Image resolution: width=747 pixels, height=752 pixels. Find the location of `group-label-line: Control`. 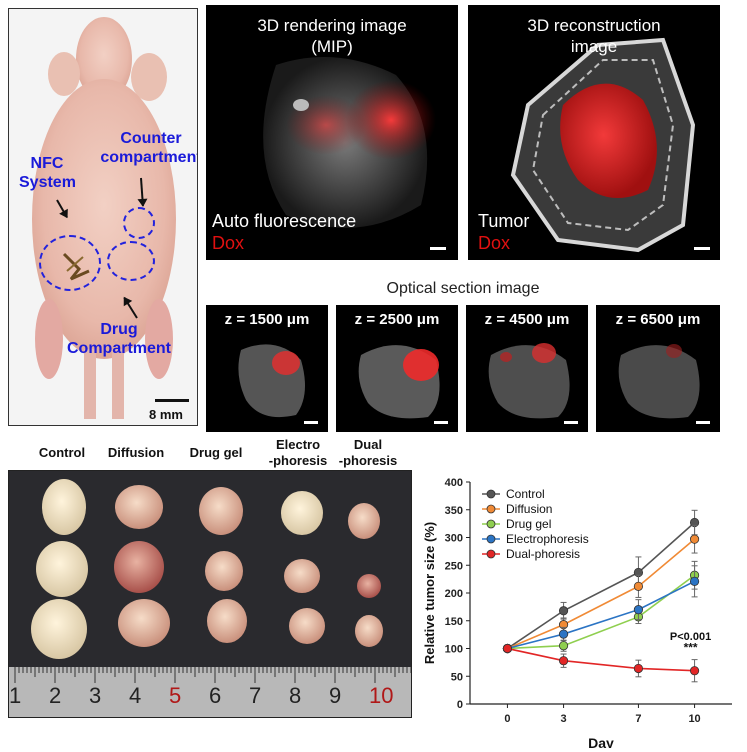

group-label-line: Control is located at coordinates (62, 452).